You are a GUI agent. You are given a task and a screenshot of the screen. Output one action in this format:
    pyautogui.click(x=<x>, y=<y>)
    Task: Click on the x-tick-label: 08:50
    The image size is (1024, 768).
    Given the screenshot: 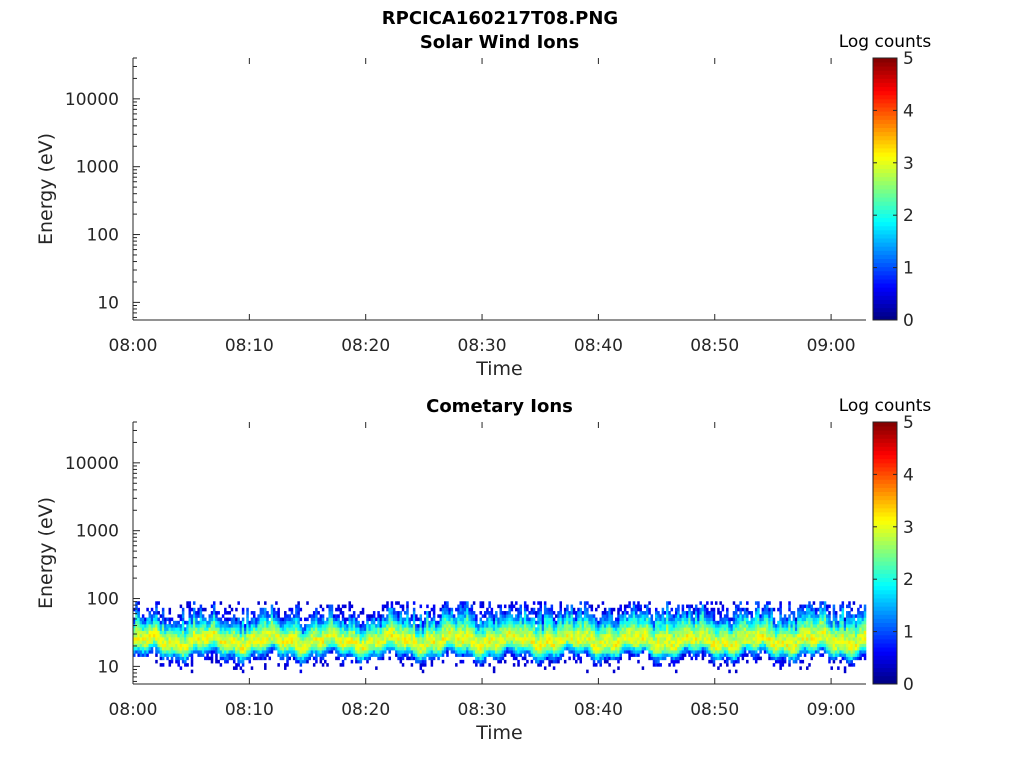 What is the action you would take?
    pyautogui.click(x=714, y=346)
    